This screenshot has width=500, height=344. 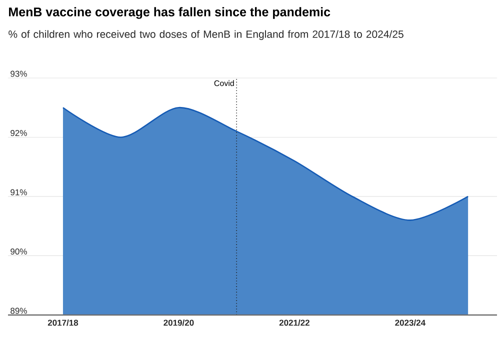 What do you see at coordinates (224, 83) in the screenshot?
I see `annotation: Covid` at bounding box center [224, 83].